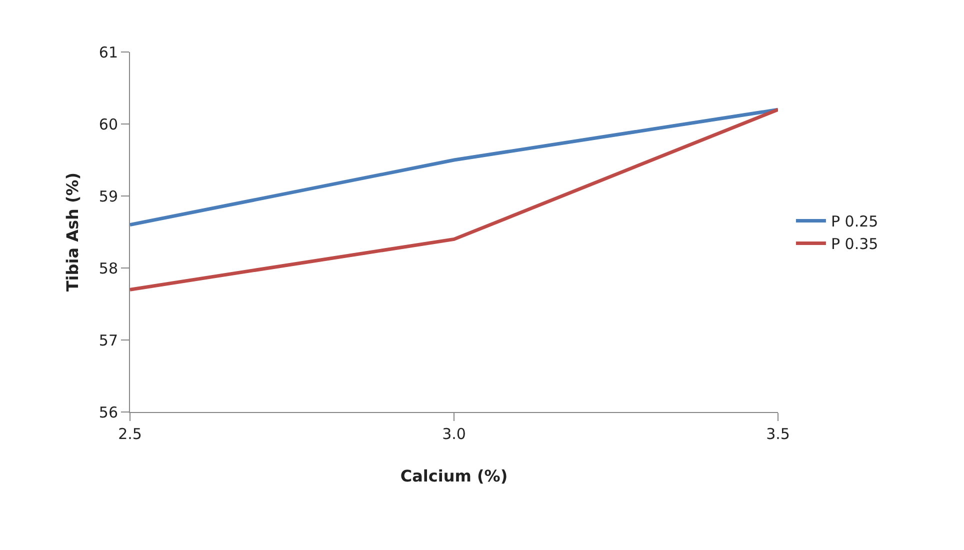  I want to click on y-tick-label: 58, so click(108, 268).